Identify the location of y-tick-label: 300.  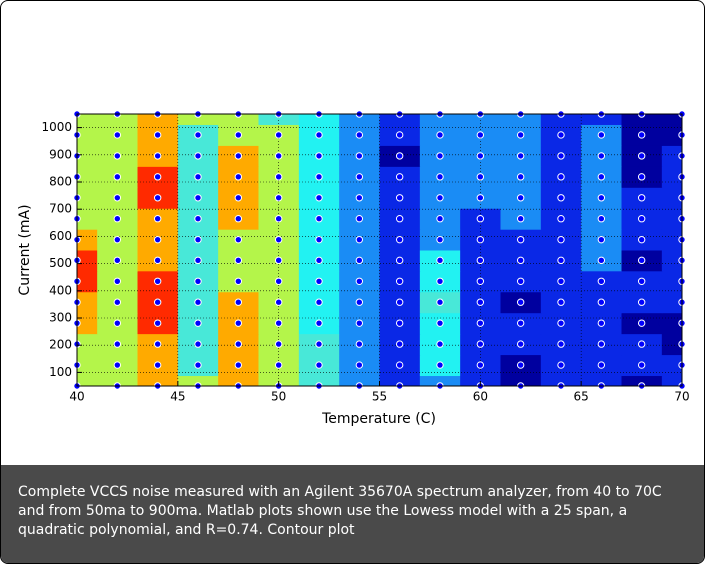
(60, 318).